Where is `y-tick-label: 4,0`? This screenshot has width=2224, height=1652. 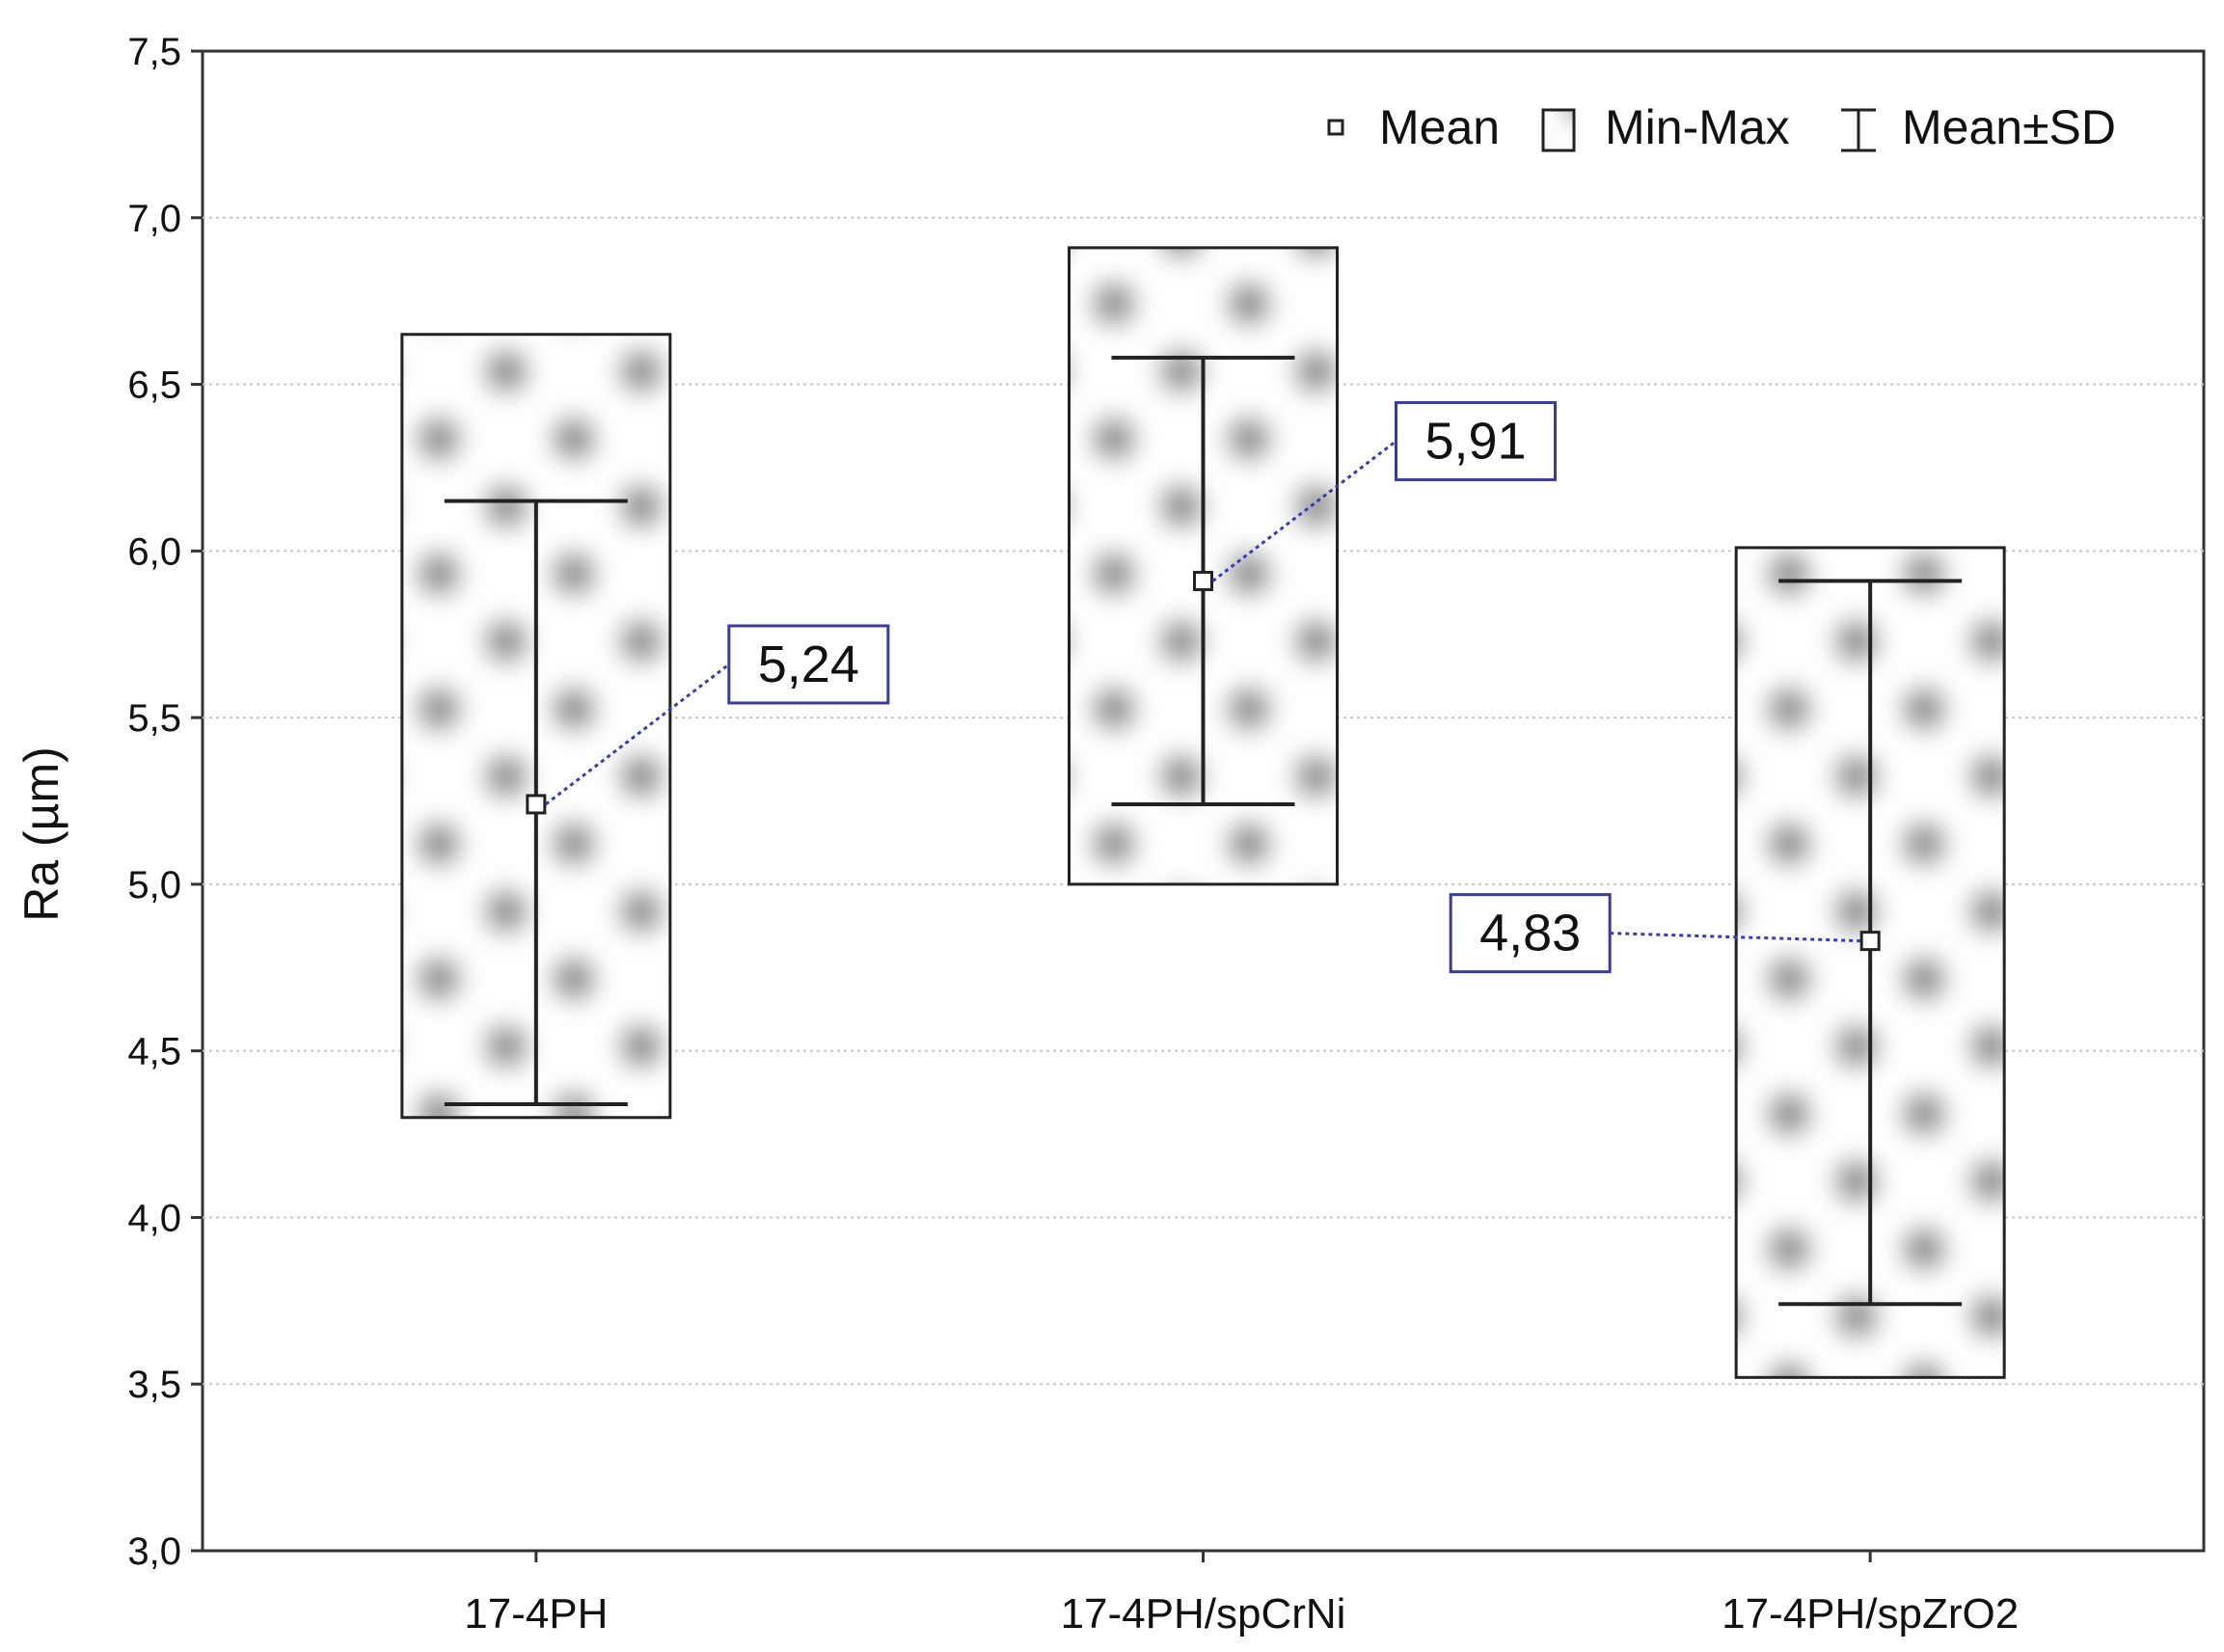 y-tick-label: 4,0 is located at coordinates (154, 1218).